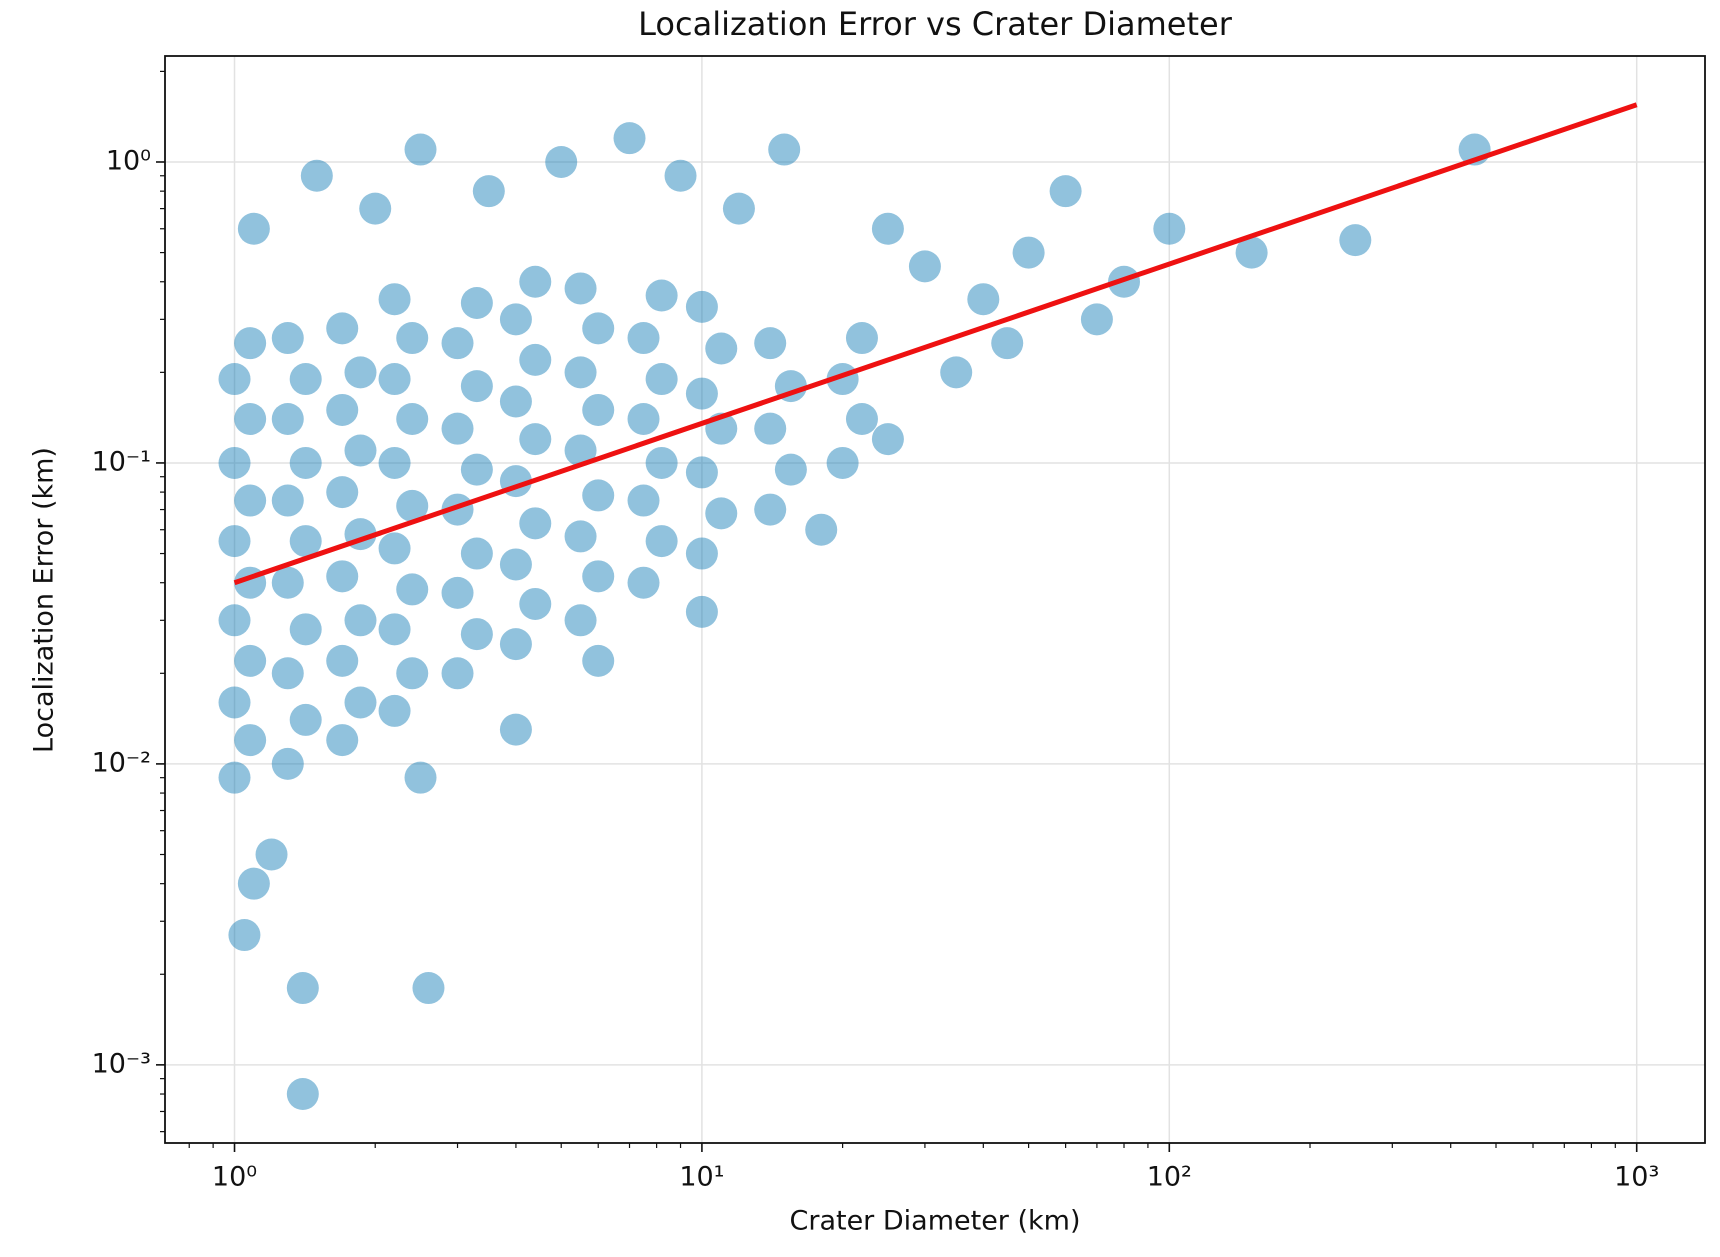 The width and height of the screenshot is (1720, 1257). I want to click on x-tick-label: 10¹, so click(701, 1177).